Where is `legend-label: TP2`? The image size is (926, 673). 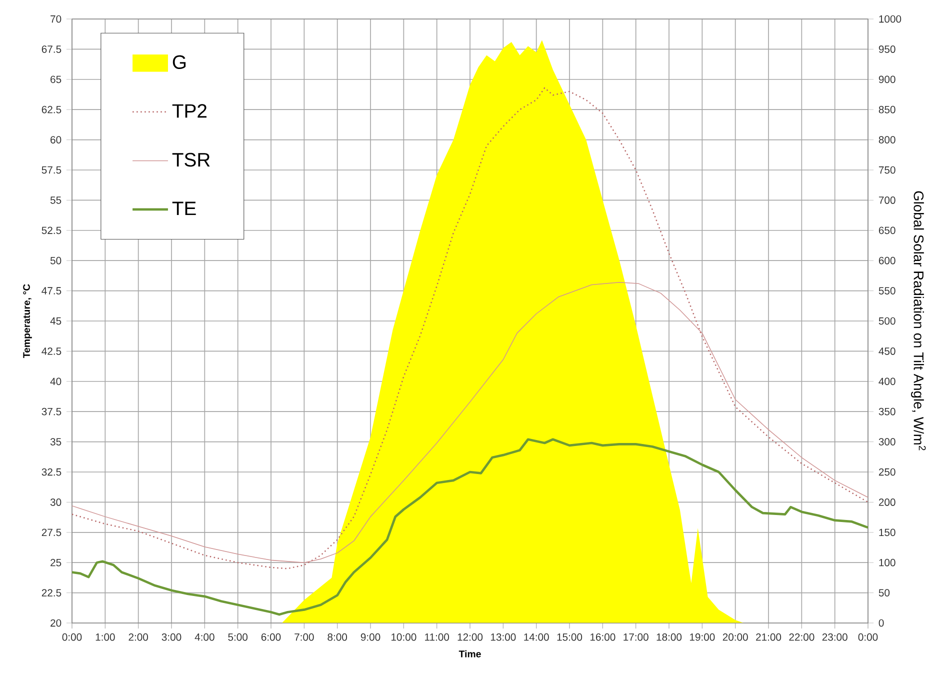
legend-label: TP2 is located at coordinates (189, 111).